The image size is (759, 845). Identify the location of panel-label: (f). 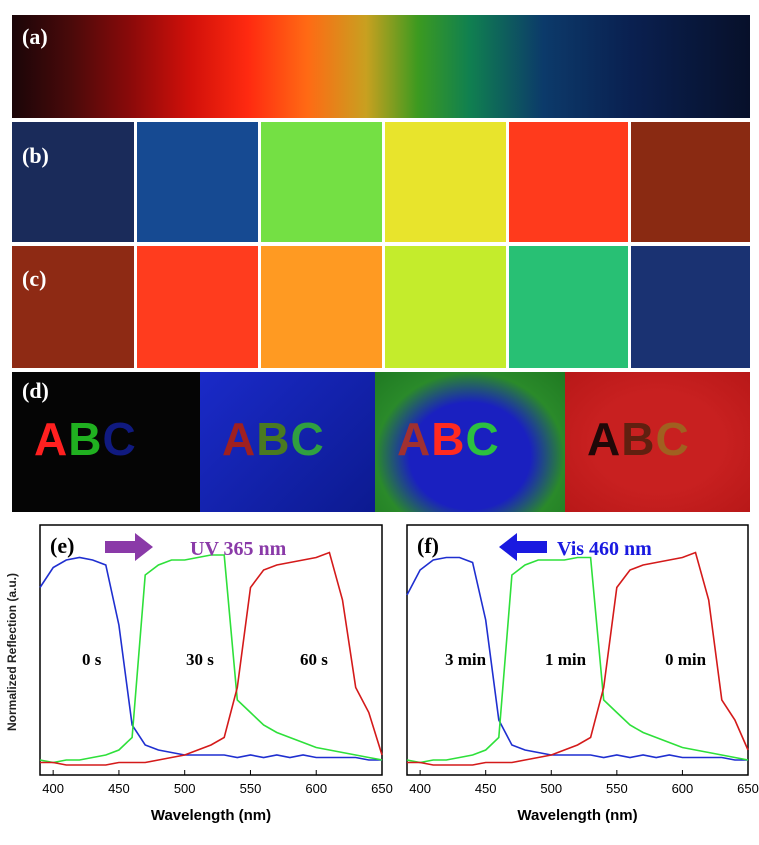
(428, 545).